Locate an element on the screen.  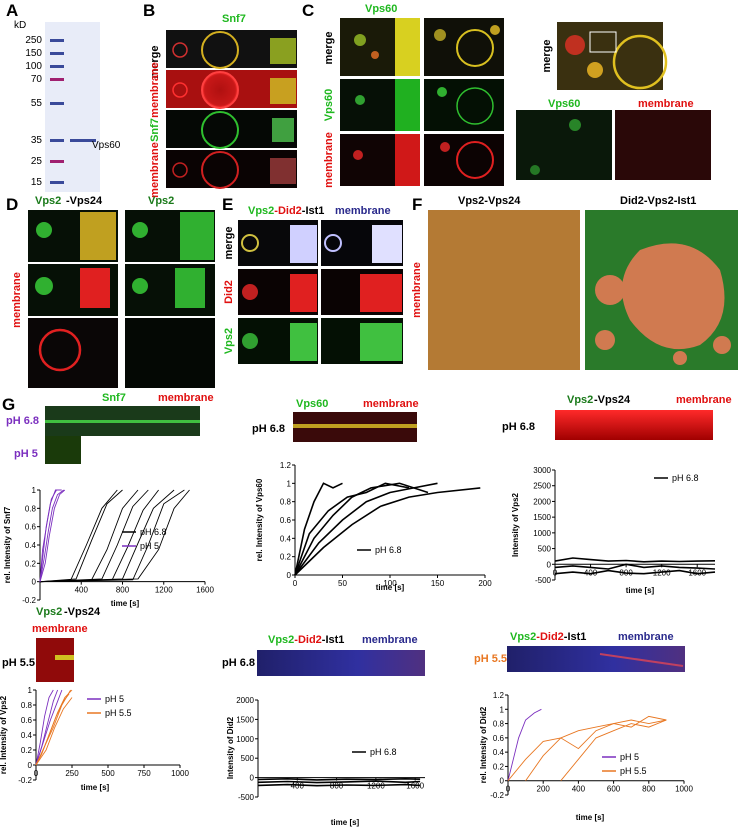
x-tick-label: 0 is located at coordinates (295, 583).